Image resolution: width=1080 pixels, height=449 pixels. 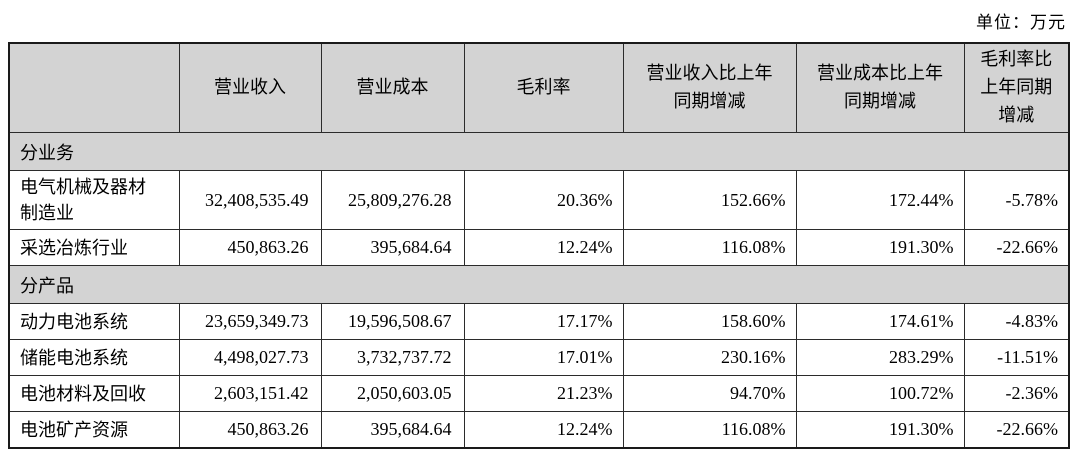 I want to click on column-header-cell: 毛利率, so click(x=543, y=87).